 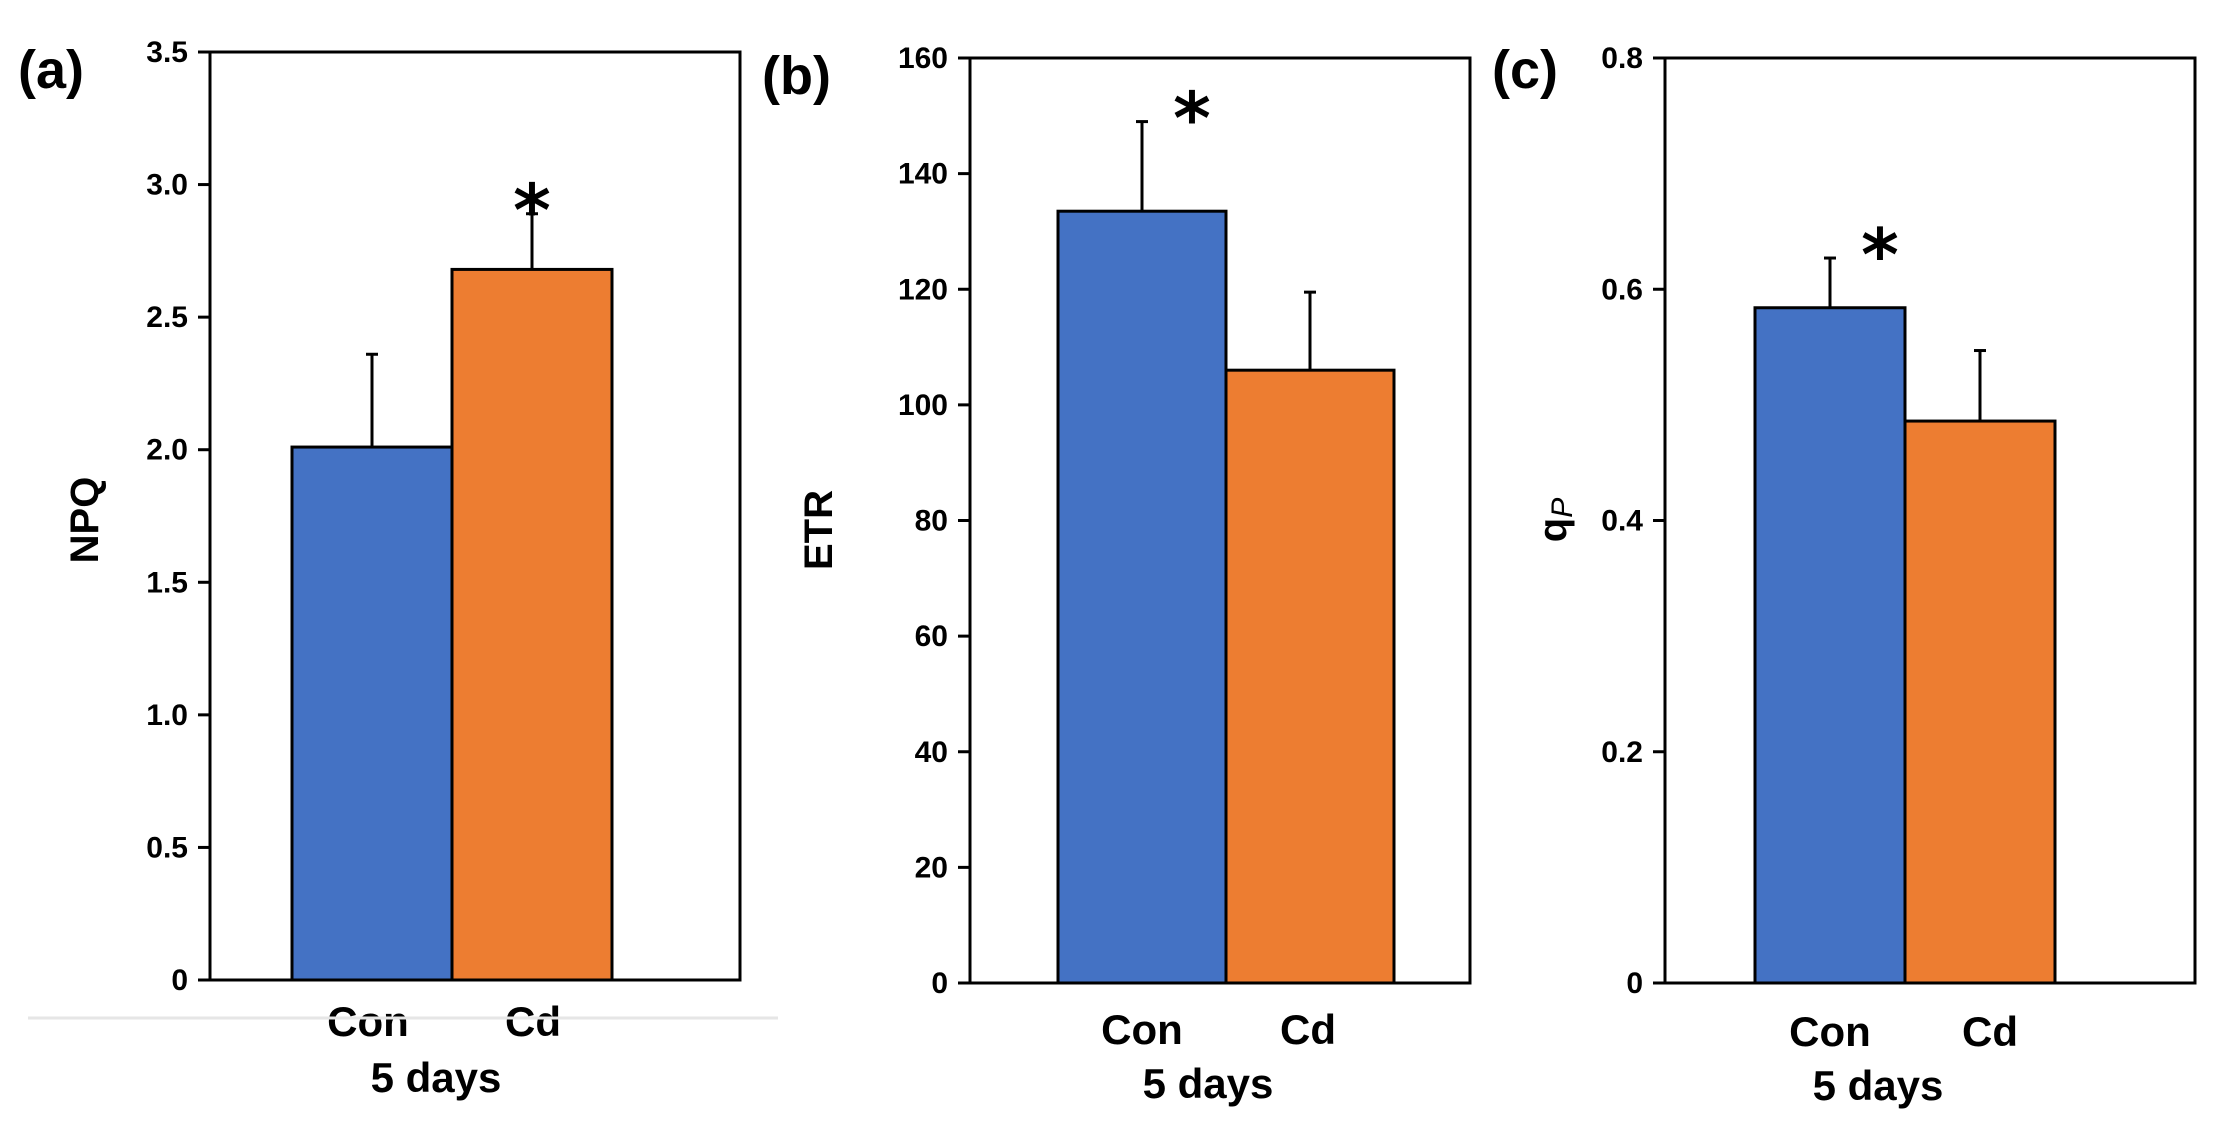 What do you see at coordinates (532, 624) in the screenshot?
I see `panel-a-bar-cd` at bounding box center [532, 624].